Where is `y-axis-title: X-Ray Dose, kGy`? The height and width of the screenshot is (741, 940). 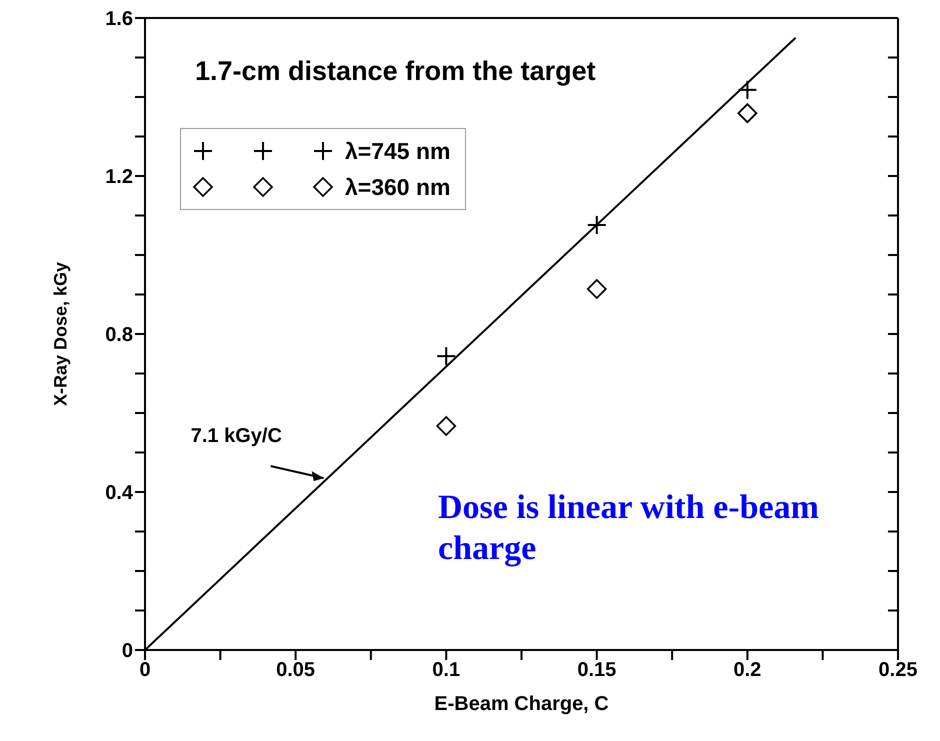 y-axis-title: X-Ray Dose, kGy is located at coordinates (60, 334).